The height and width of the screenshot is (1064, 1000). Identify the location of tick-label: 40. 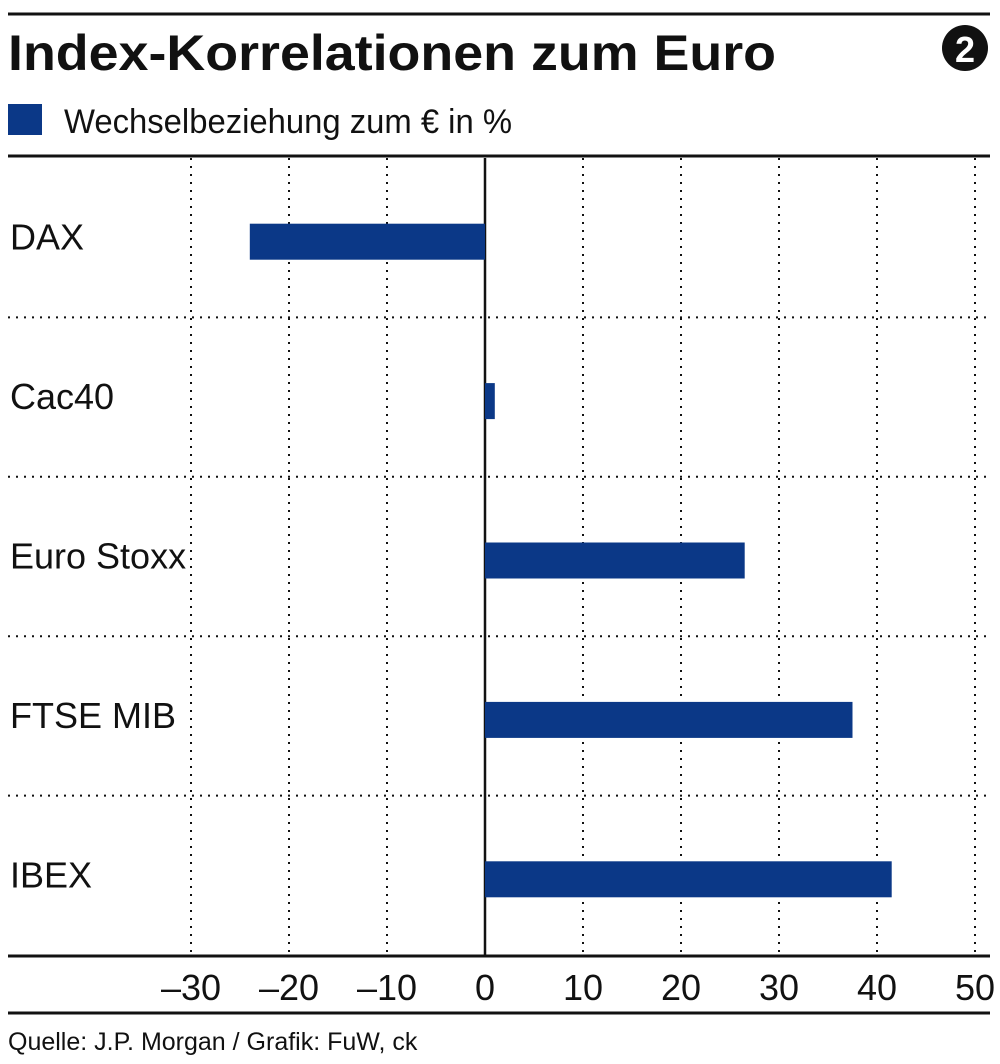
(877, 987).